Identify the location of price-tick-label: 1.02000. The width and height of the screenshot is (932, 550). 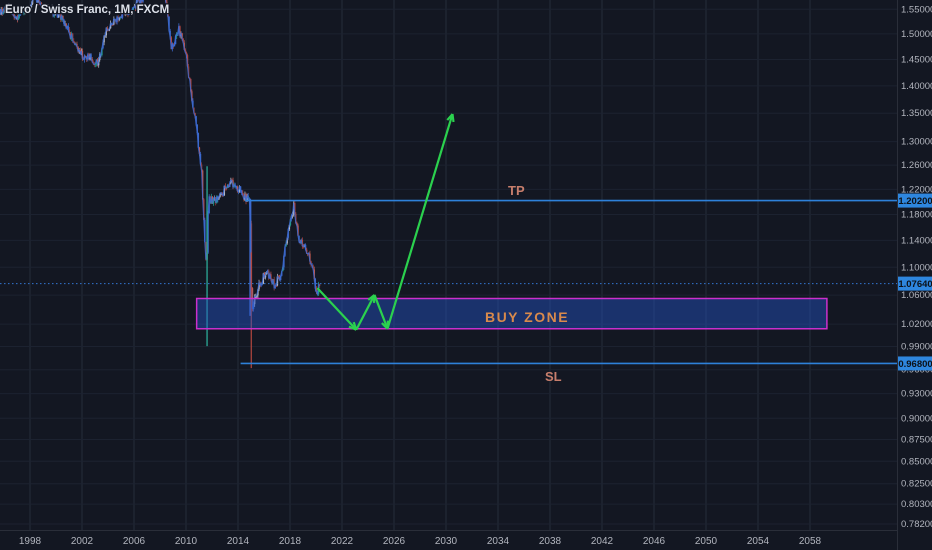
(916, 324).